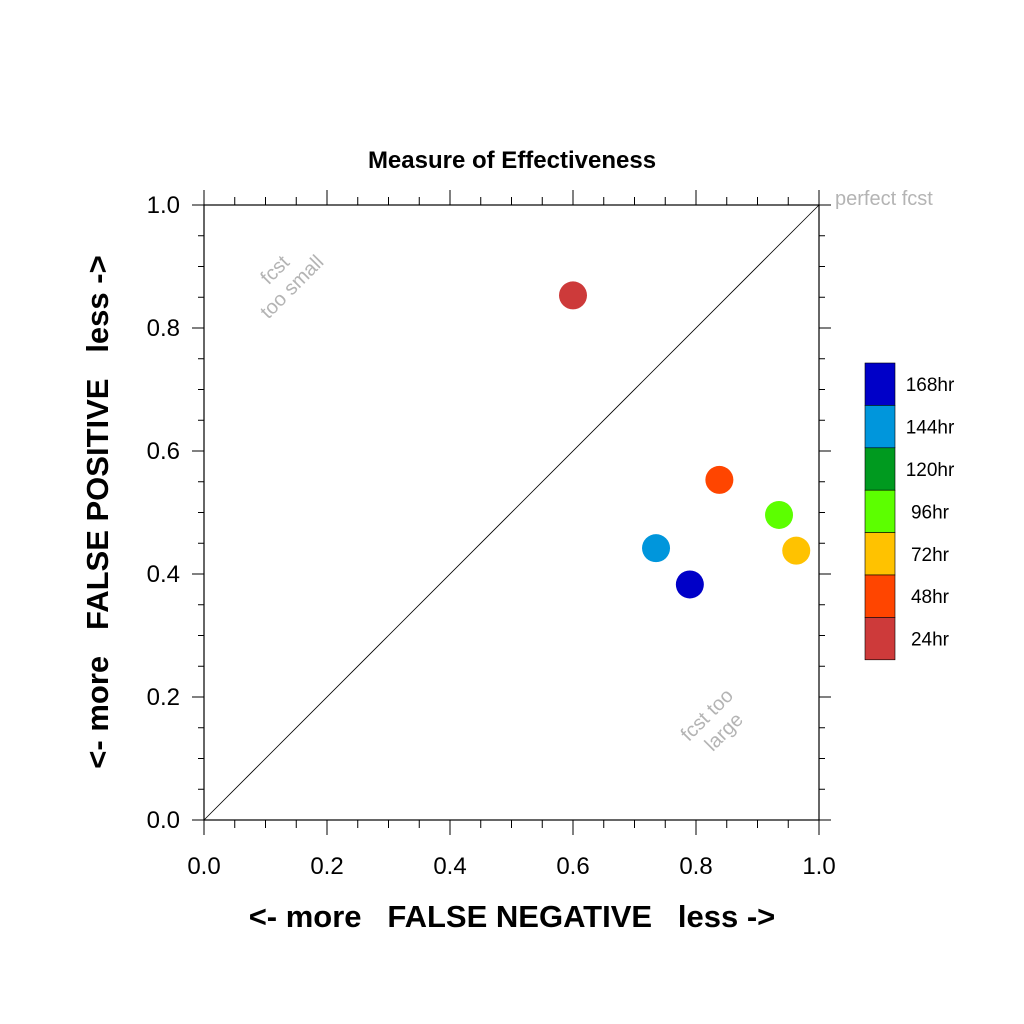  What do you see at coordinates (930, 640) in the screenshot?
I see `legend-label-24hr: 24hr` at bounding box center [930, 640].